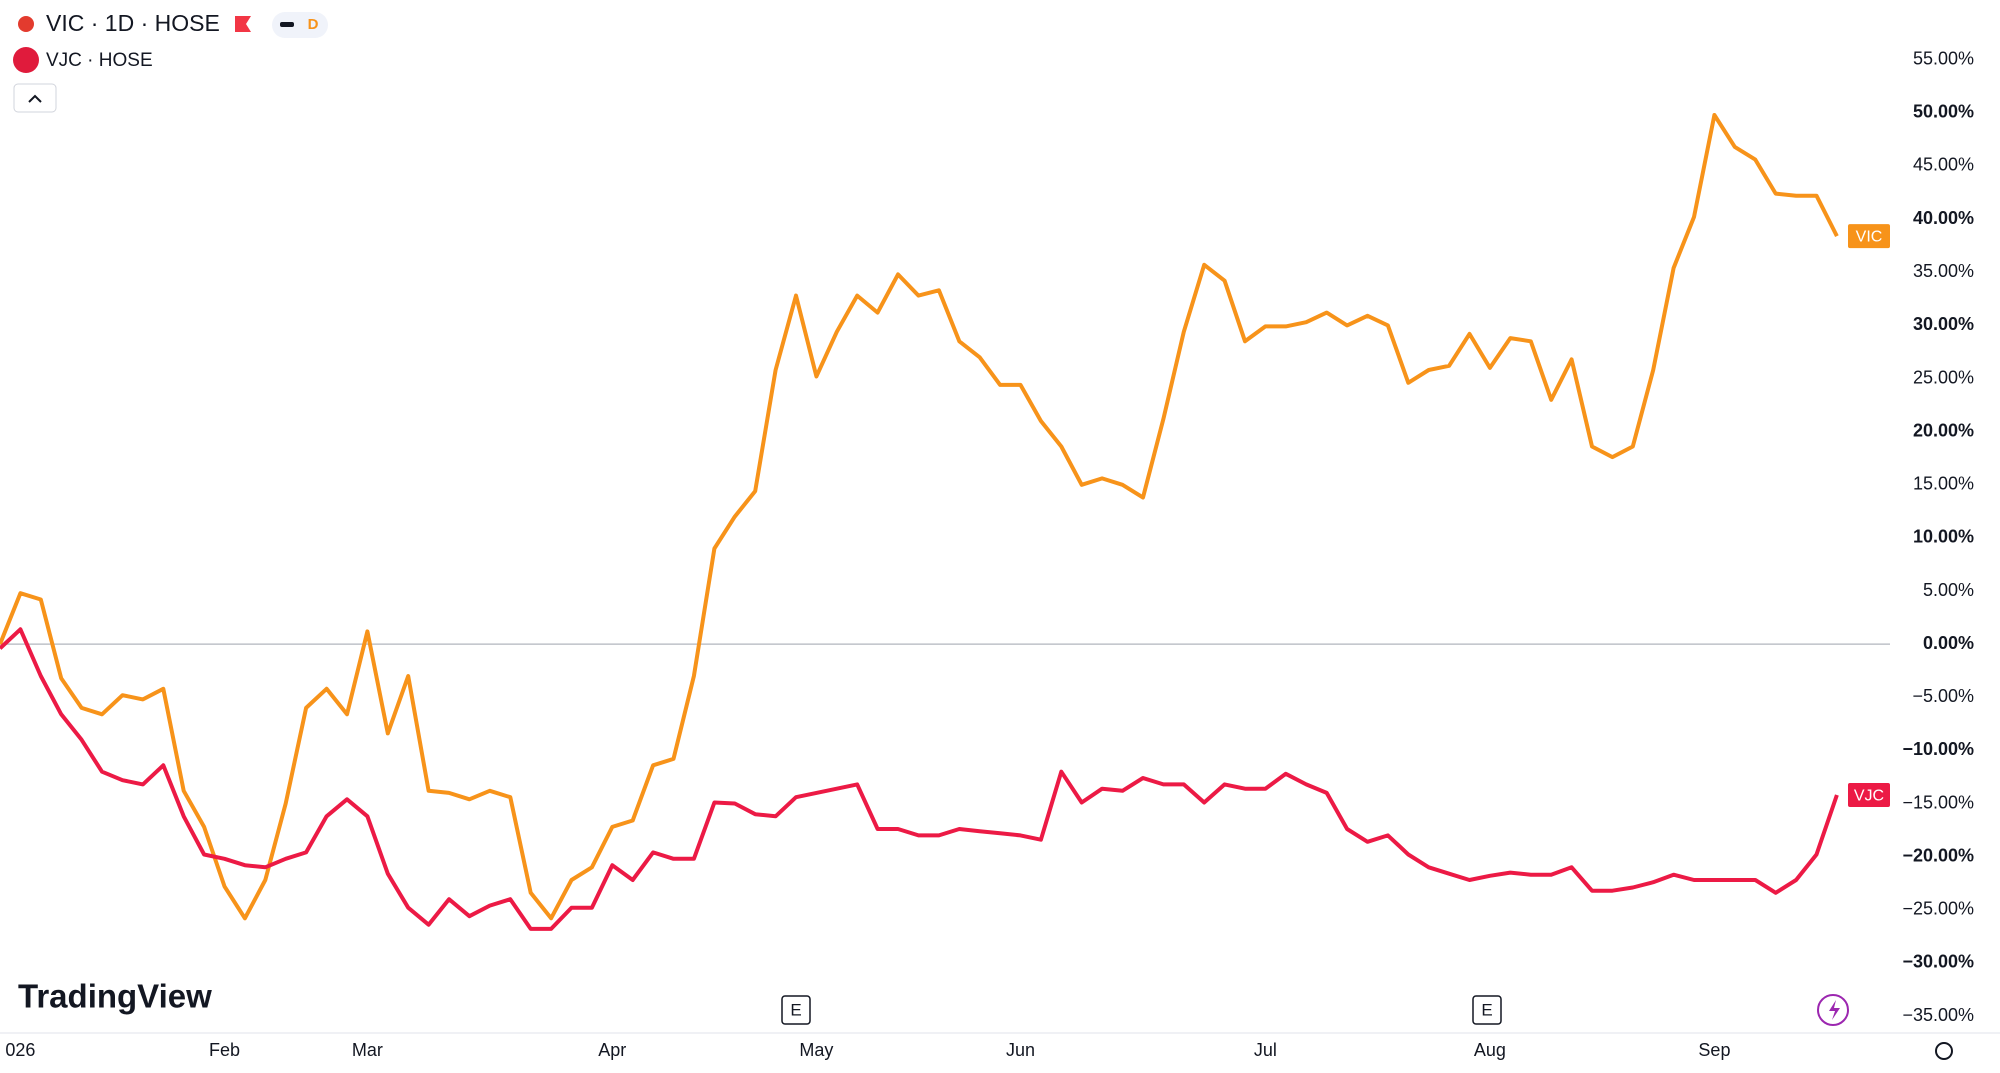 The image size is (2000, 1073). I want to click on x-tick-label: Apr, so click(612, 1050).